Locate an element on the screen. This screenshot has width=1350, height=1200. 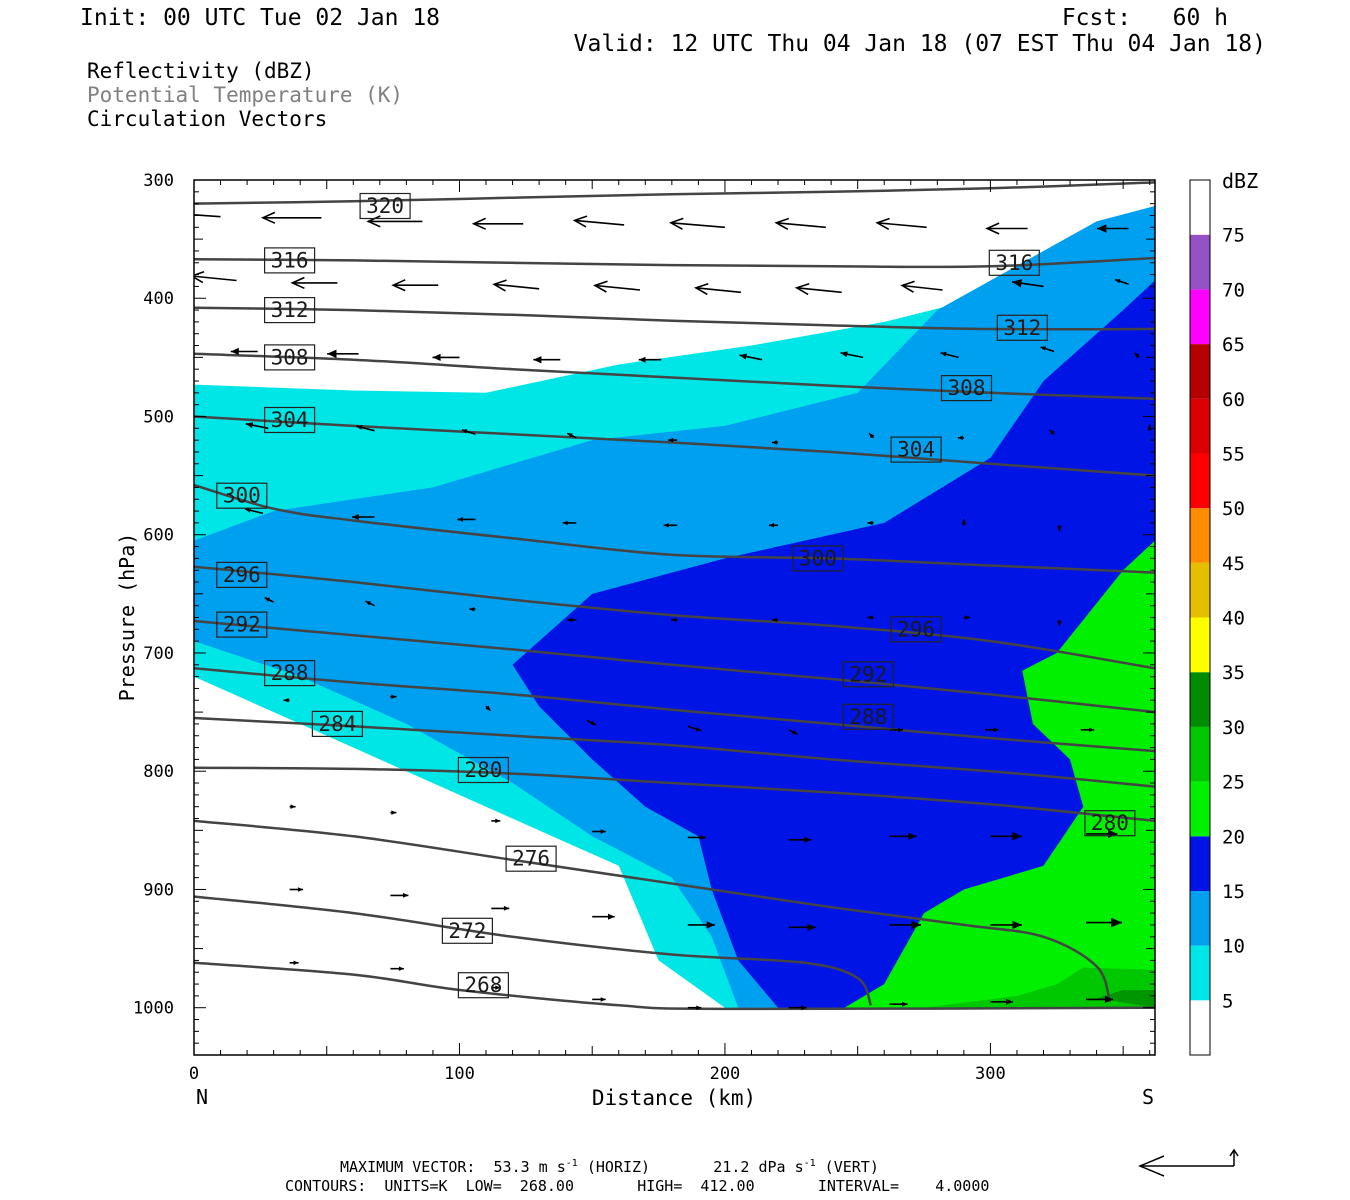
colorbar-level-label: 40 is located at coordinates (1233, 619).